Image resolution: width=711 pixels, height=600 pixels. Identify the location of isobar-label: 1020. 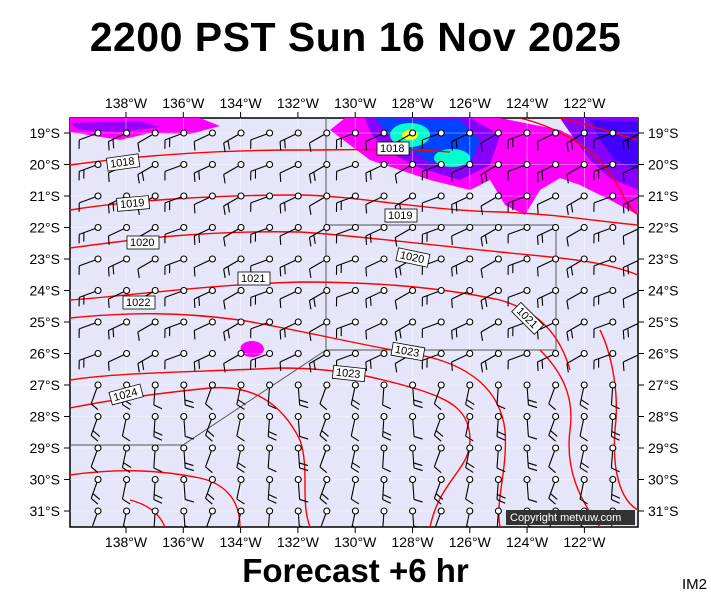
(413, 257).